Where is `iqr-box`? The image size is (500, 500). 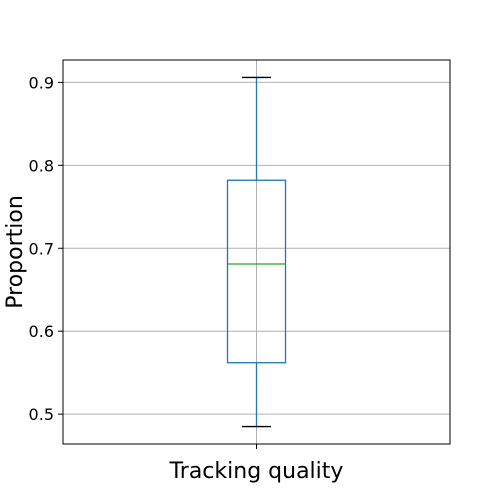
iqr-box is located at coordinates (256, 271).